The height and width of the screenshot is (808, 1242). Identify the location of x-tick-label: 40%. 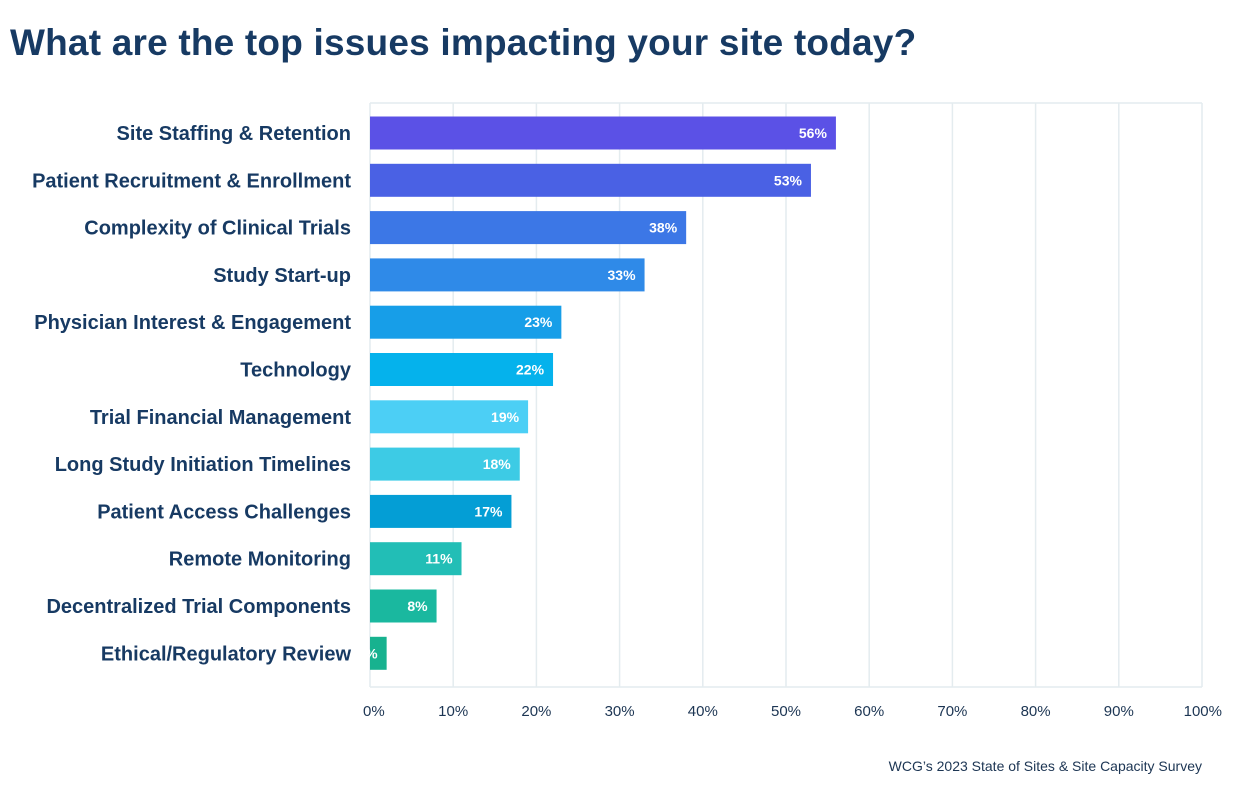
(703, 711).